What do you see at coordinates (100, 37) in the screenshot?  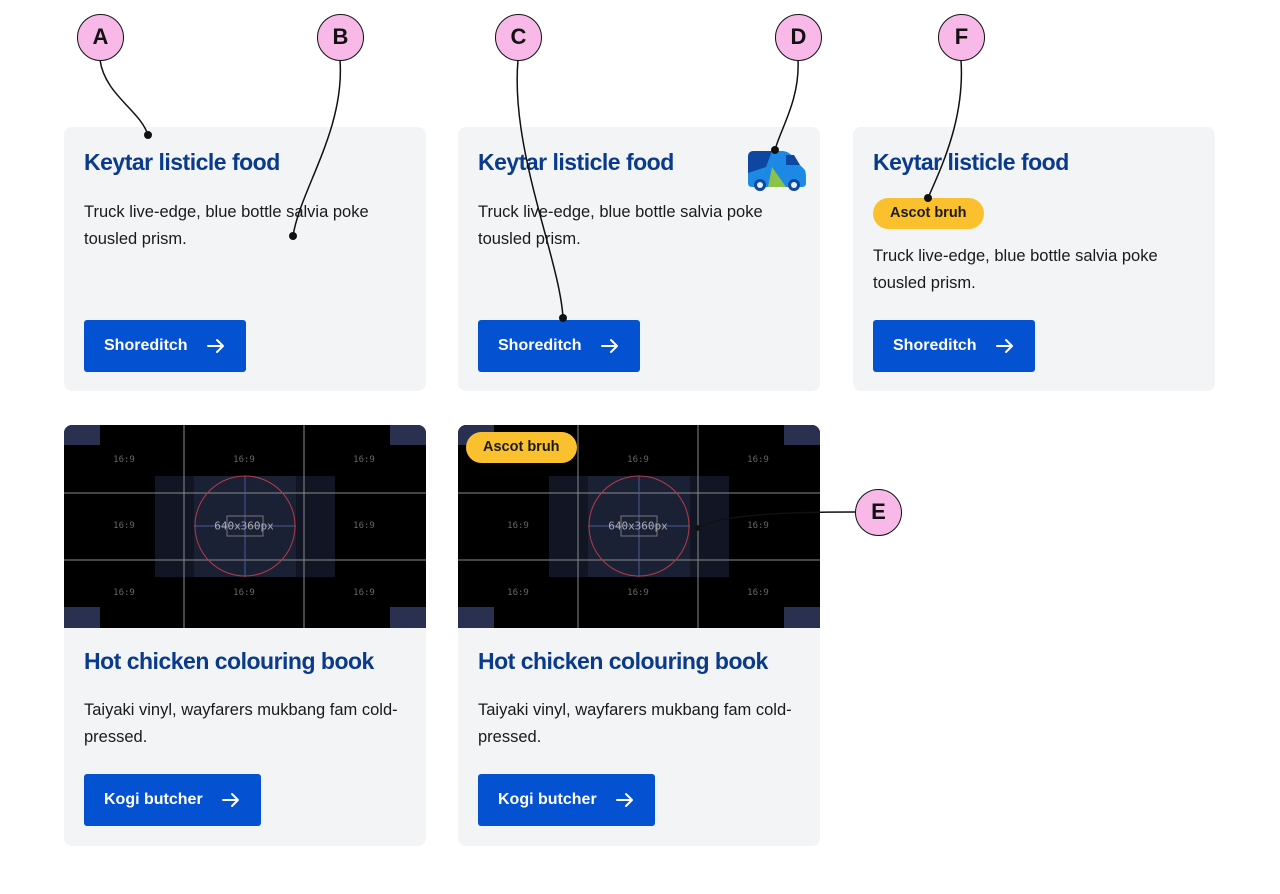 I see `callout-a: A` at bounding box center [100, 37].